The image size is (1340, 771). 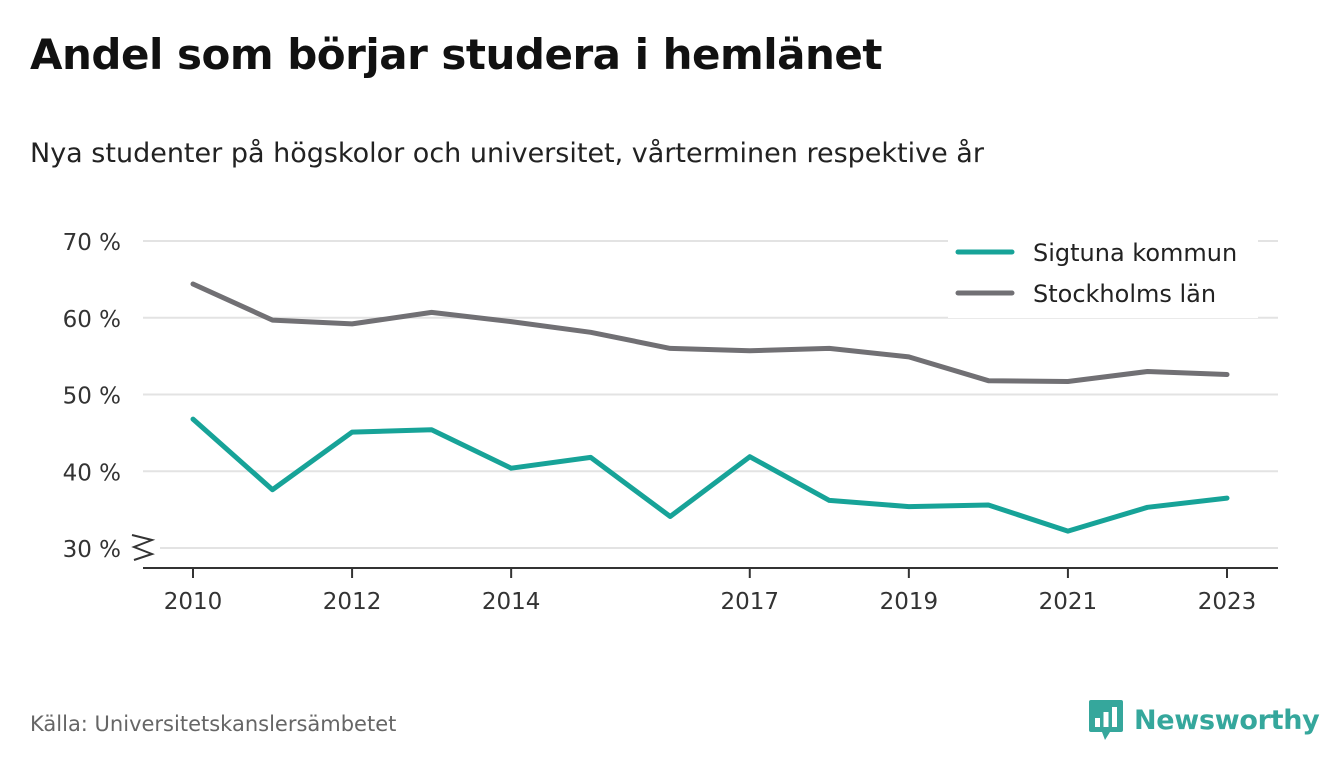 What do you see at coordinates (1135, 253) in the screenshot?
I see `legend-label: Sigtuna kommun` at bounding box center [1135, 253].